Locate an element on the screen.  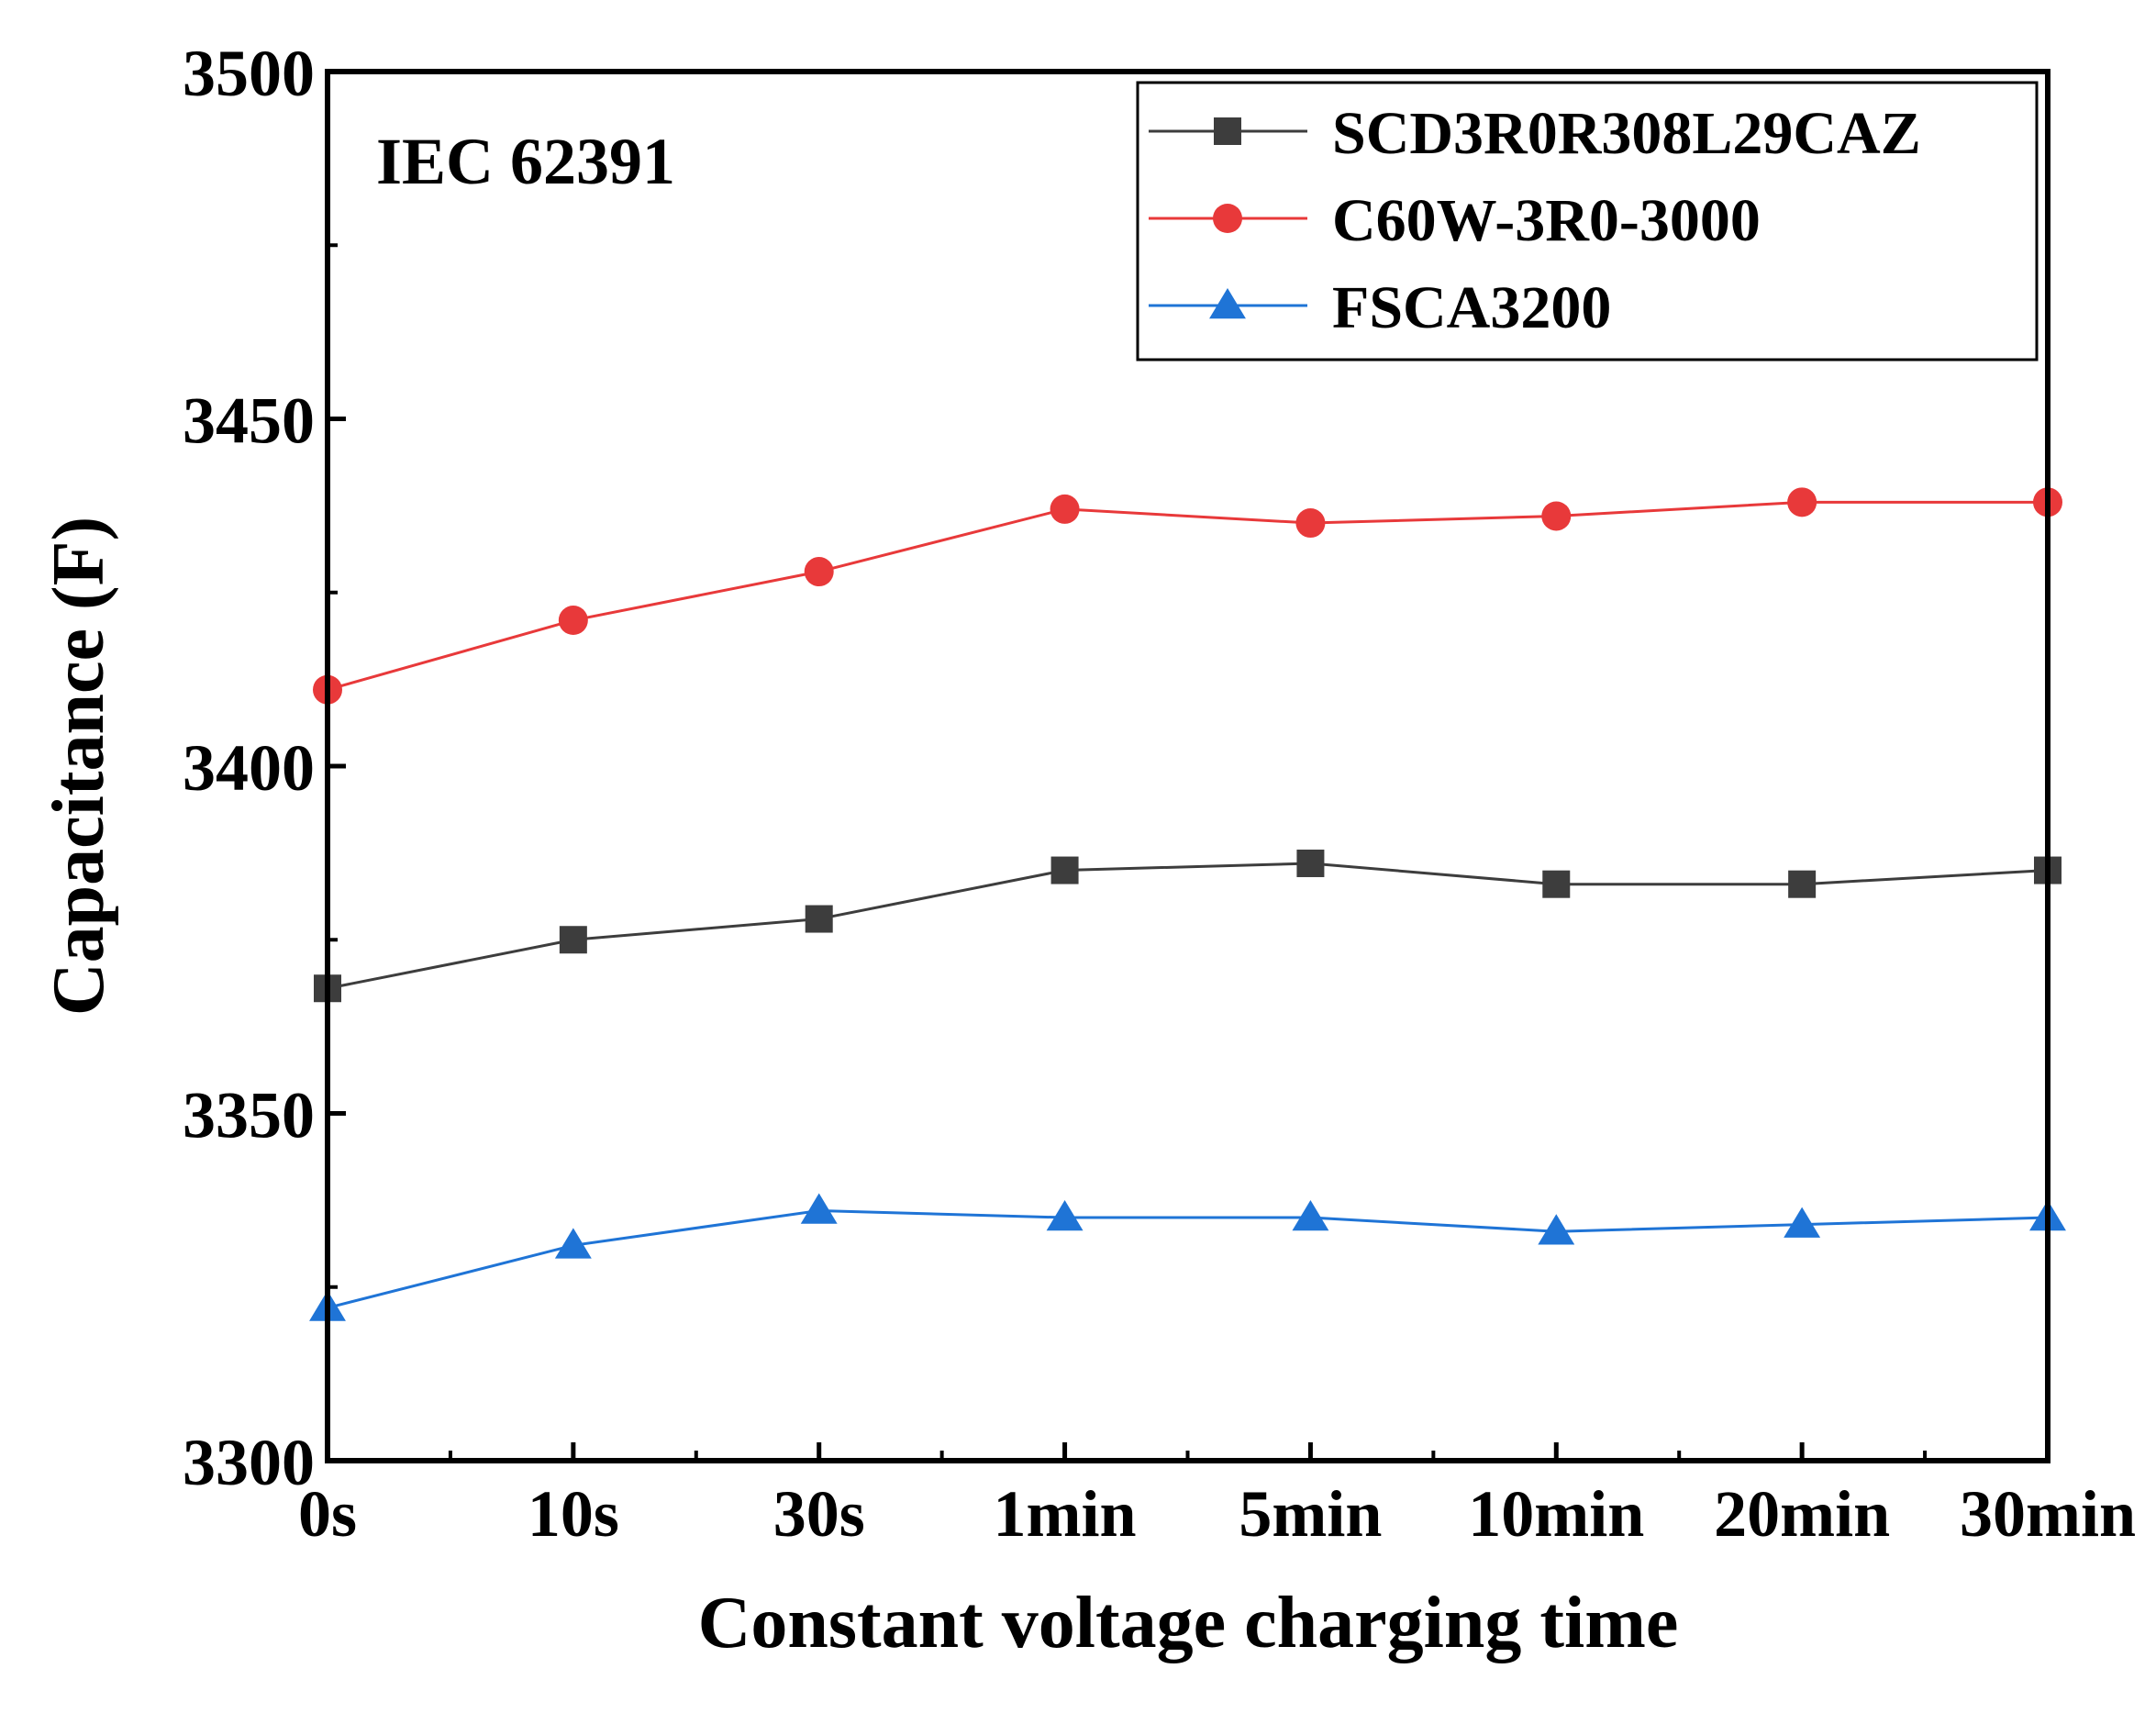
legend-entry-3: FSCA3200 is located at coordinates (1380, 307).